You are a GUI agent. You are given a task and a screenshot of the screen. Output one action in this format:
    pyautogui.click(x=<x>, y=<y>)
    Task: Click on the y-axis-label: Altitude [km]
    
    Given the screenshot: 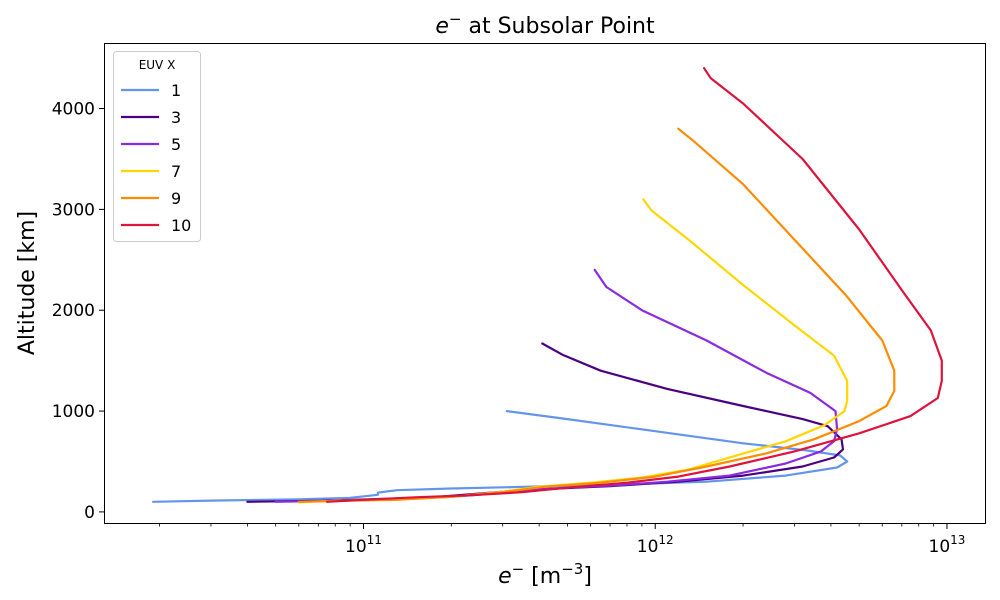 What is the action you would take?
    pyautogui.click(x=27, y=283)
    